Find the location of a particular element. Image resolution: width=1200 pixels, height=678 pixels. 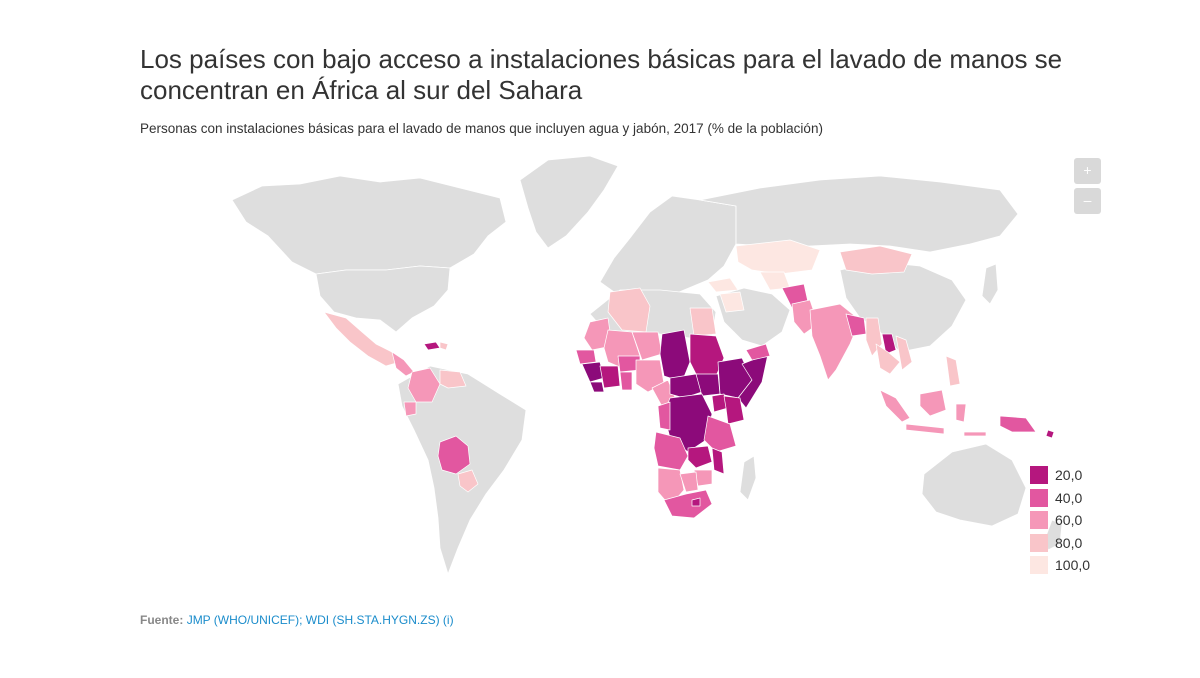

laos-cambodia is located at coordinates (889, 344).